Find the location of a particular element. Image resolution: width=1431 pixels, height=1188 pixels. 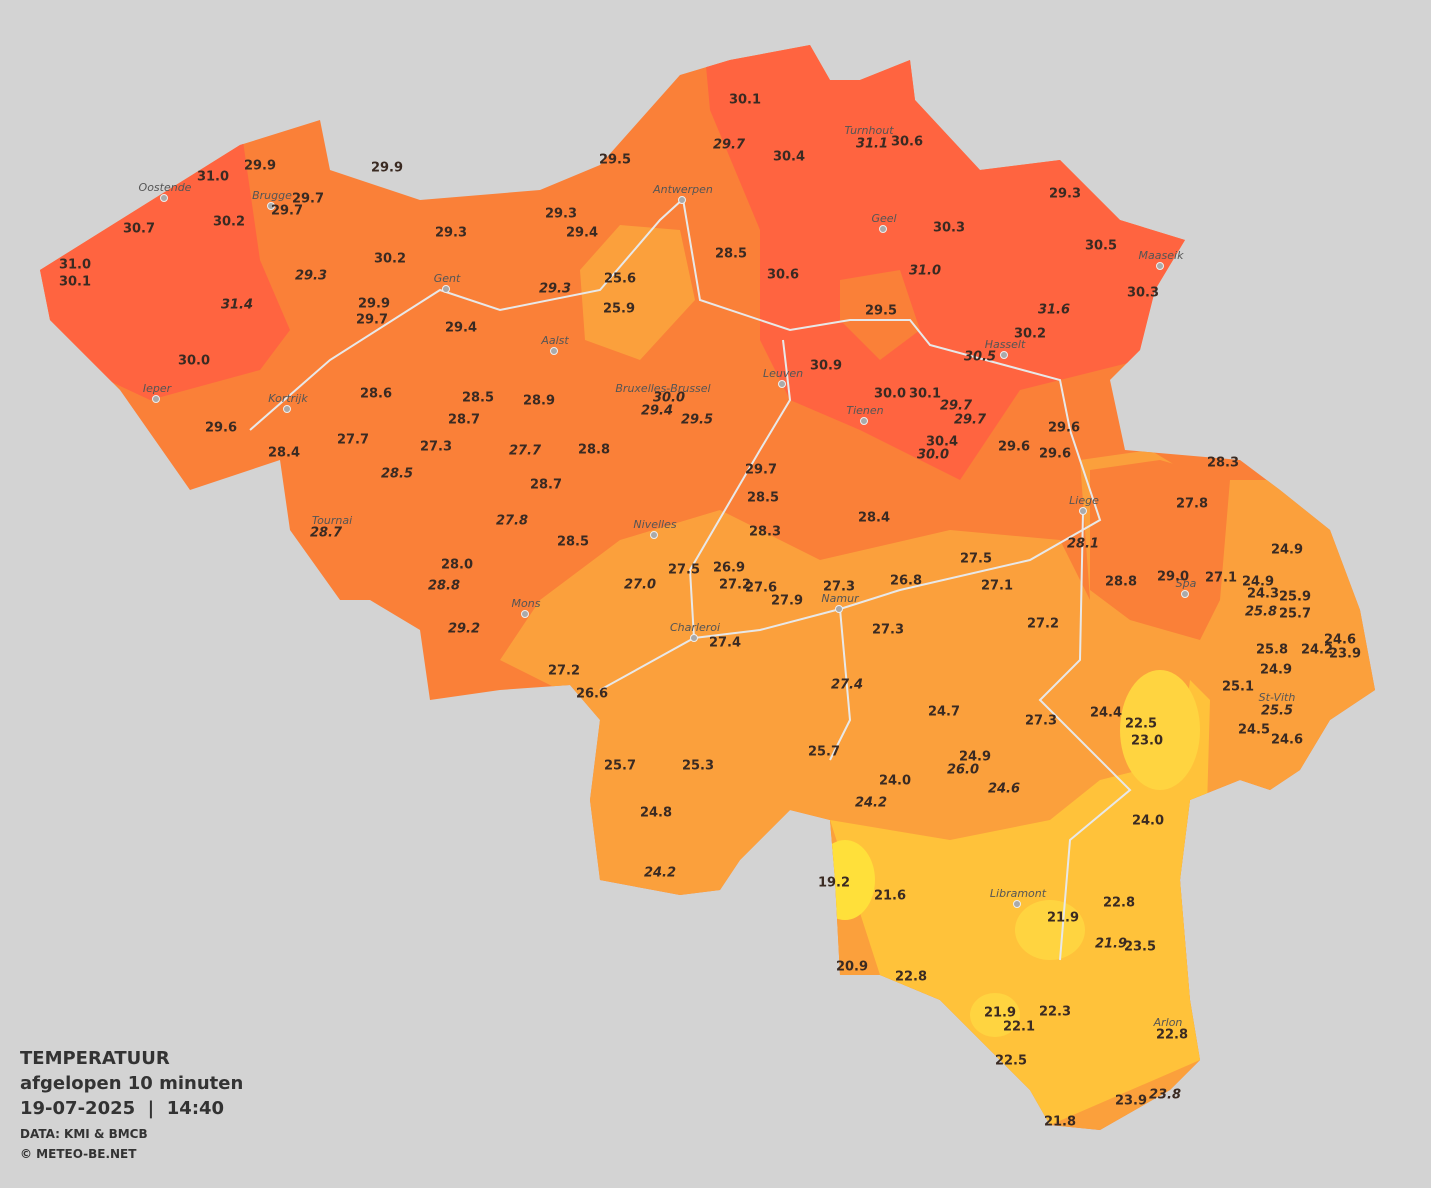

city-name: Namur is located at coordinates (840, 598).